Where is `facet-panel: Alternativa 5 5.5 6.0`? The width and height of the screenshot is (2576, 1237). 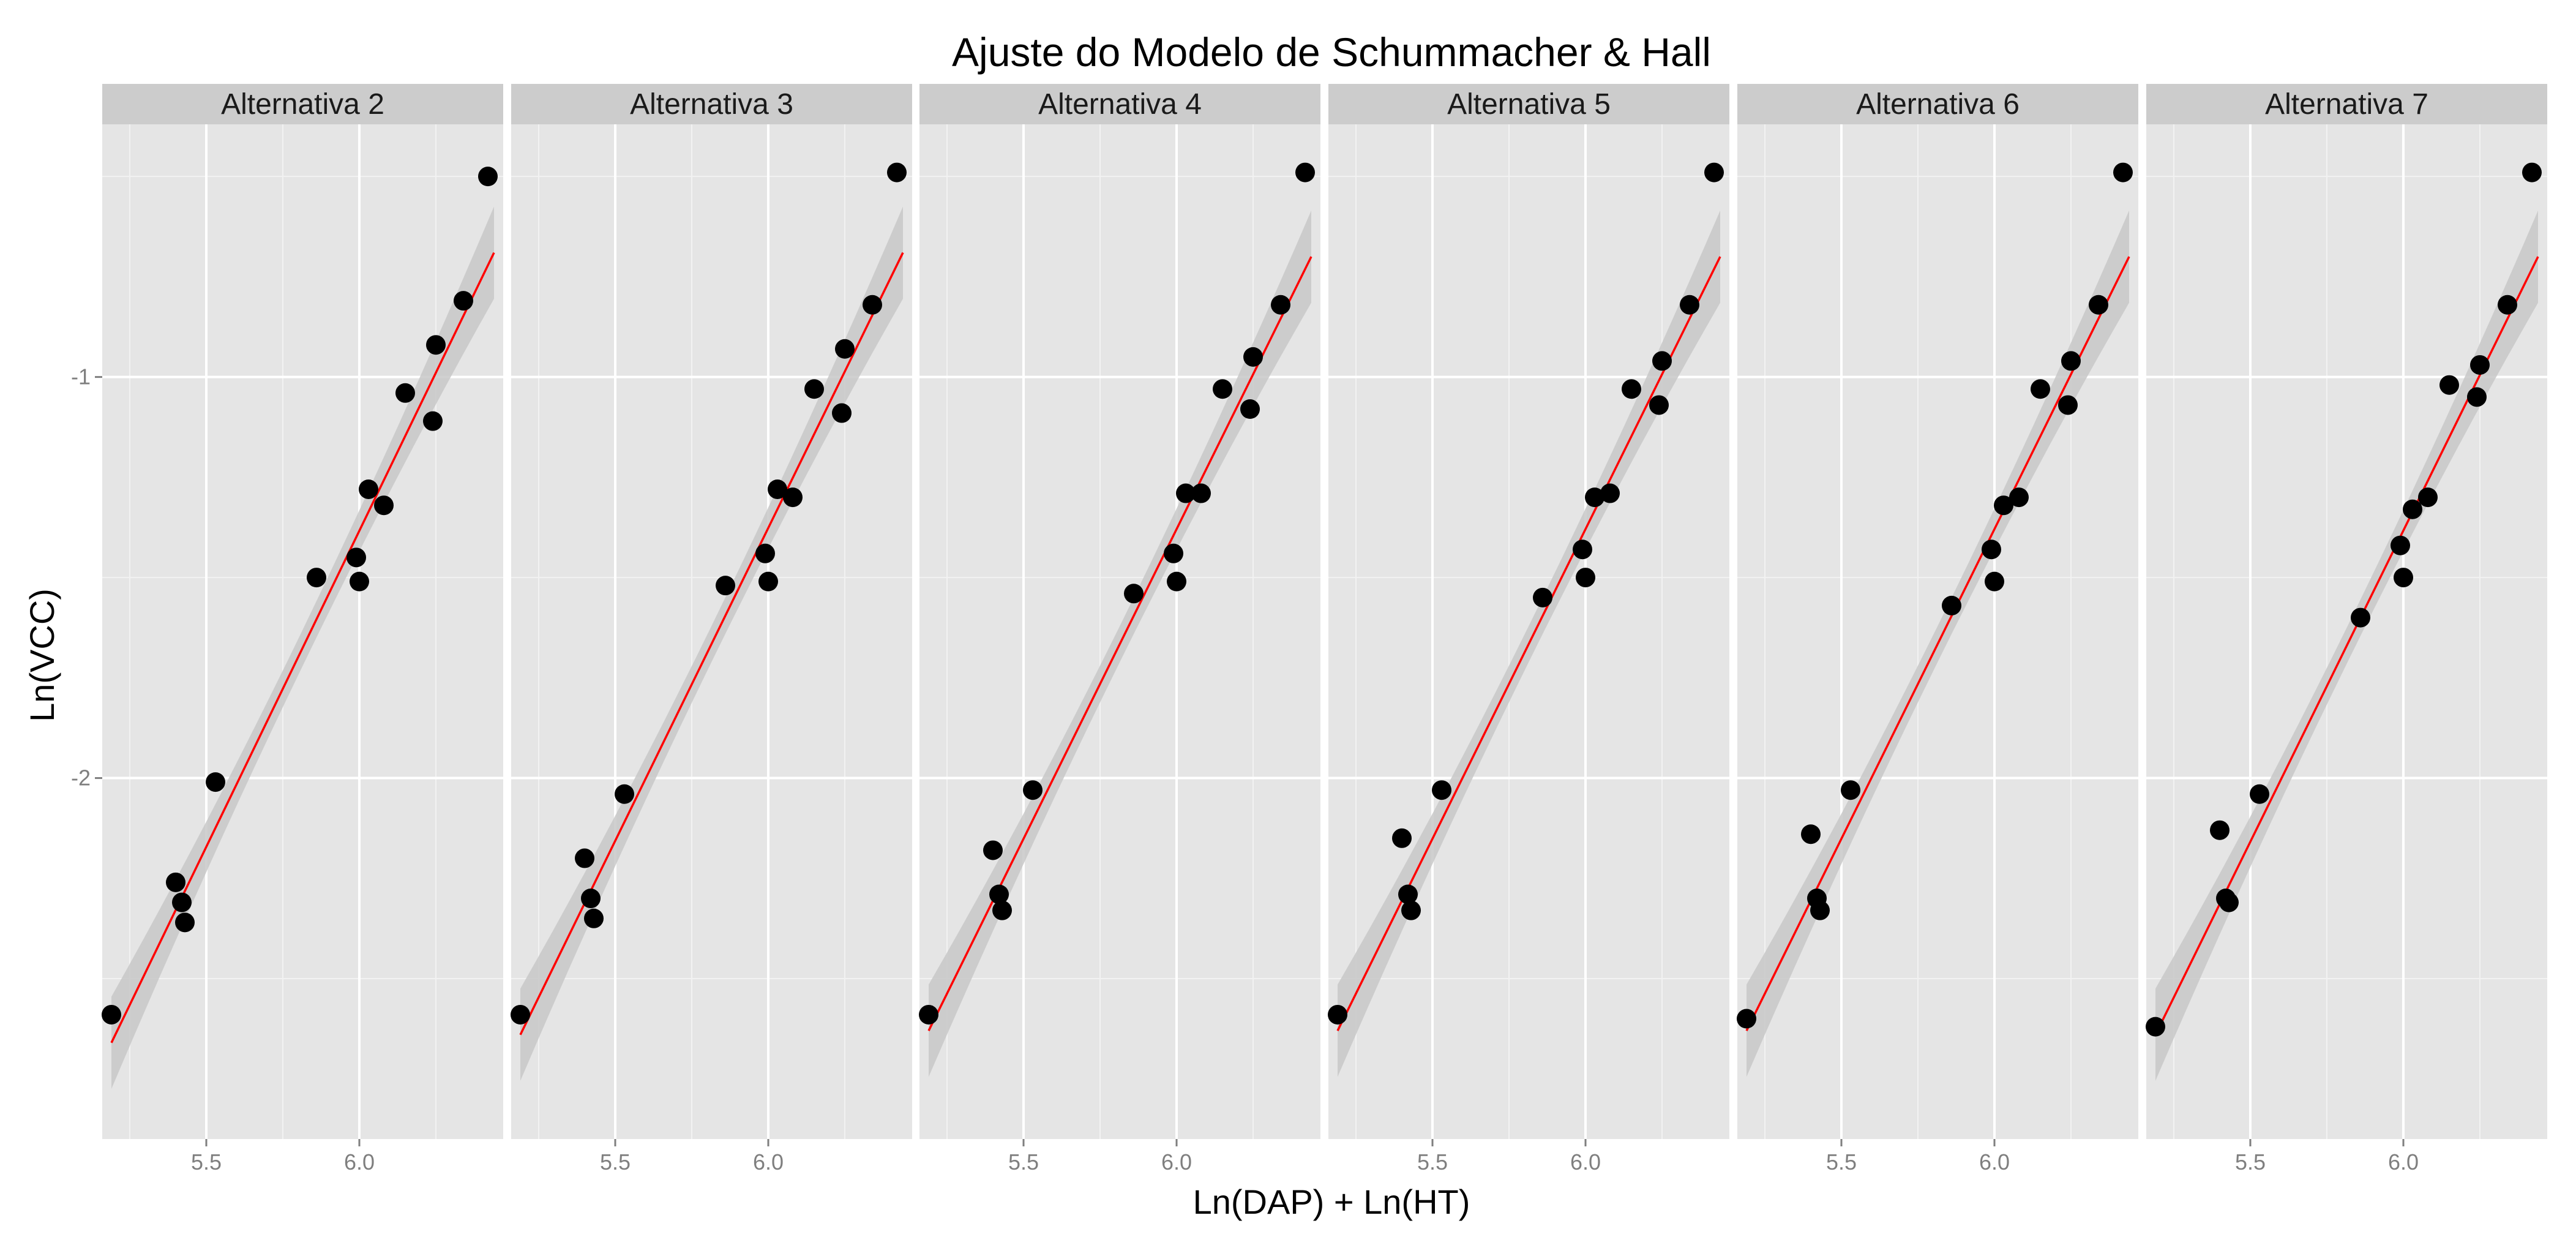
facet-panel: Alternativa 5 5.5 6.0 is located at coordinates (1528, 629).